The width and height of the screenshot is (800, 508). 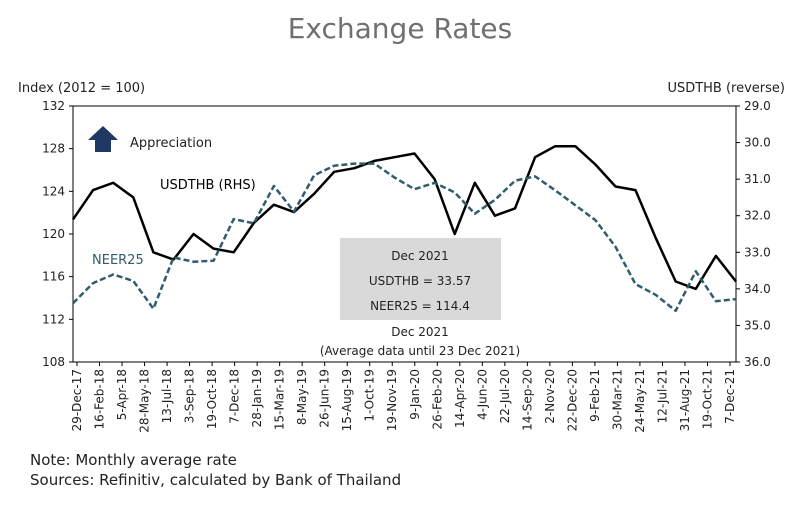 I want to click on x-tick-label: 8-May-19, so click(x=302, y=397).